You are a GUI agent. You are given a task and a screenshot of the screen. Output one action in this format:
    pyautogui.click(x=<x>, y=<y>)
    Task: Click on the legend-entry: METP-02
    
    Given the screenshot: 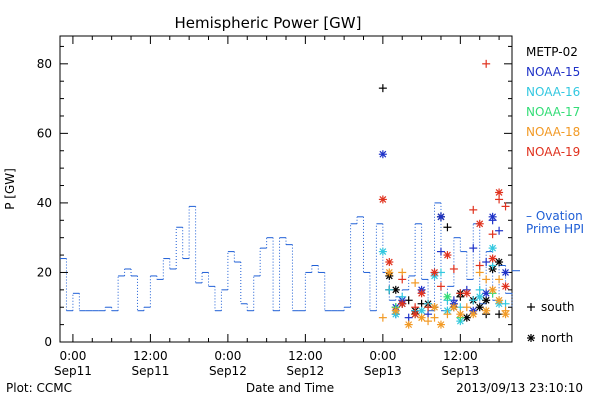 What is the action you would take?
    pyautogui.click(x=552, y=52)
    